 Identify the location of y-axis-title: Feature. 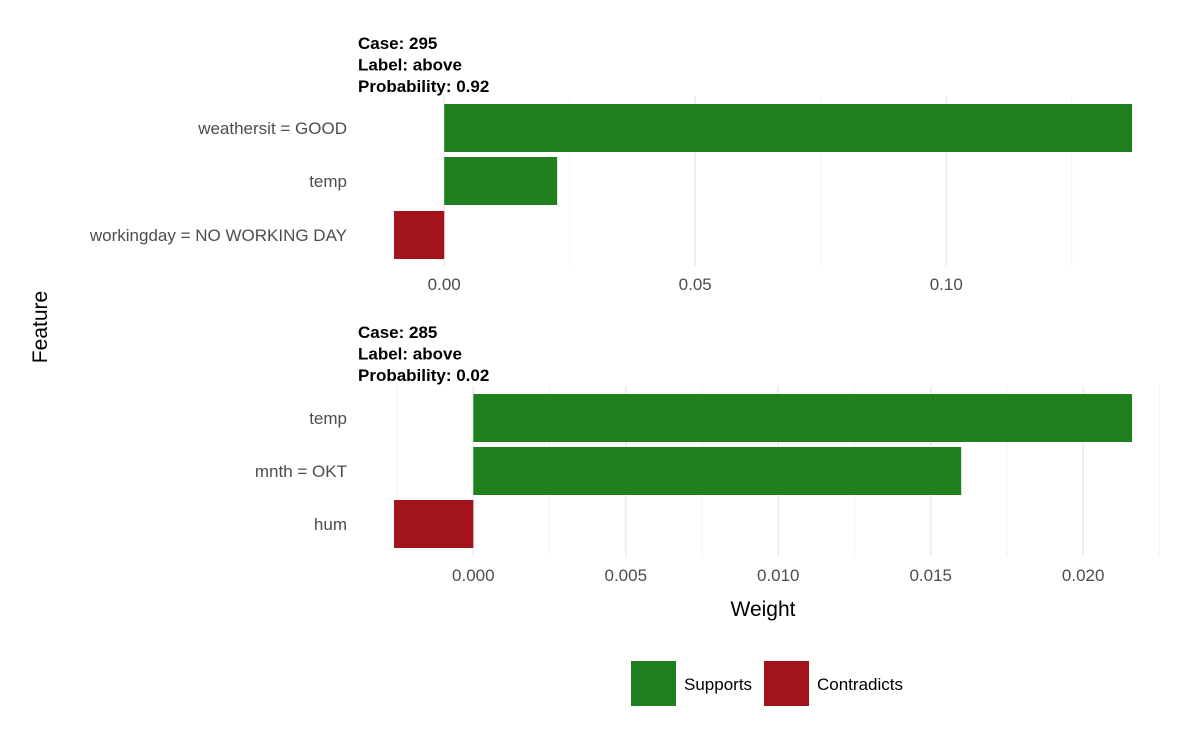
(40, 327).